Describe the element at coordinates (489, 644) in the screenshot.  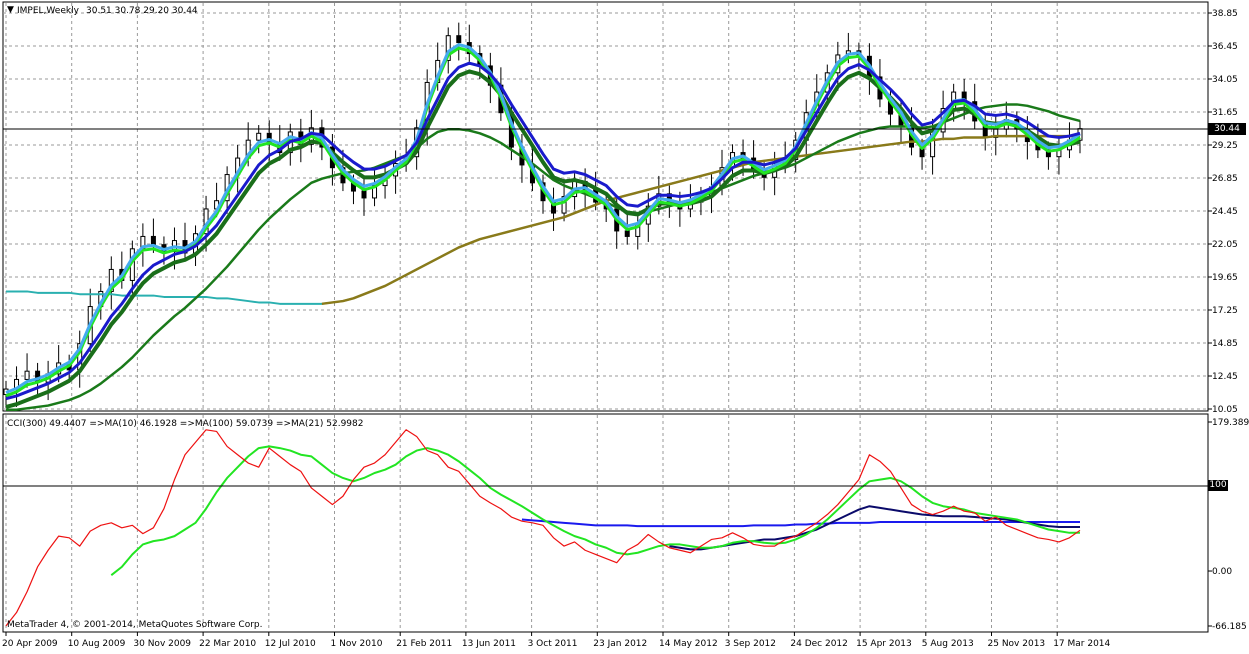
I see `time-tick-label: 13 Jun 2011` at that location.